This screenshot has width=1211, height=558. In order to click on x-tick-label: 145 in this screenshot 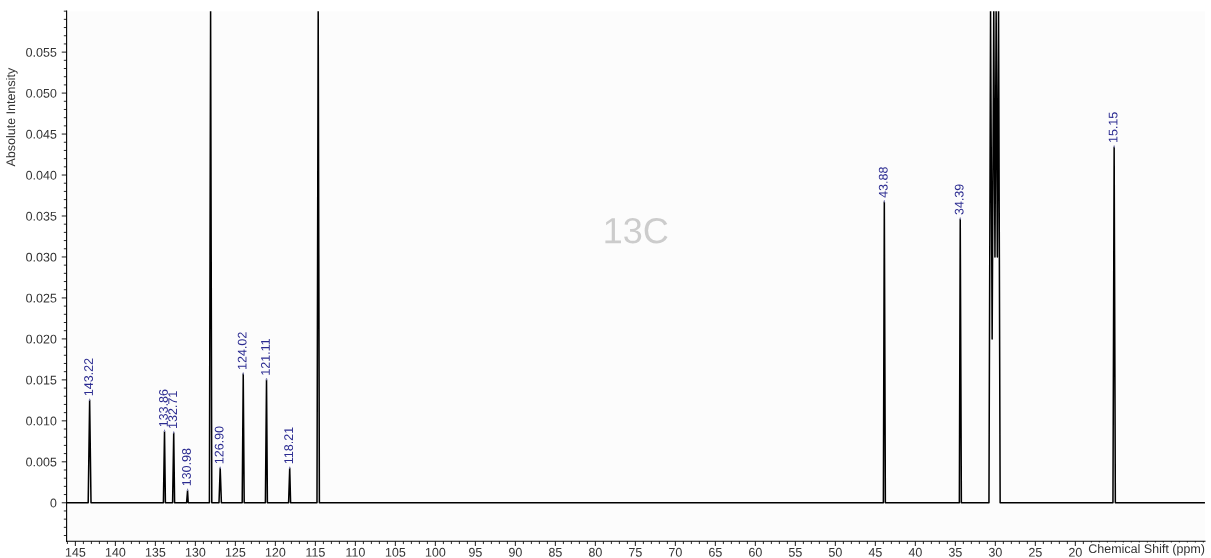, I will do `click(75, 552)`.